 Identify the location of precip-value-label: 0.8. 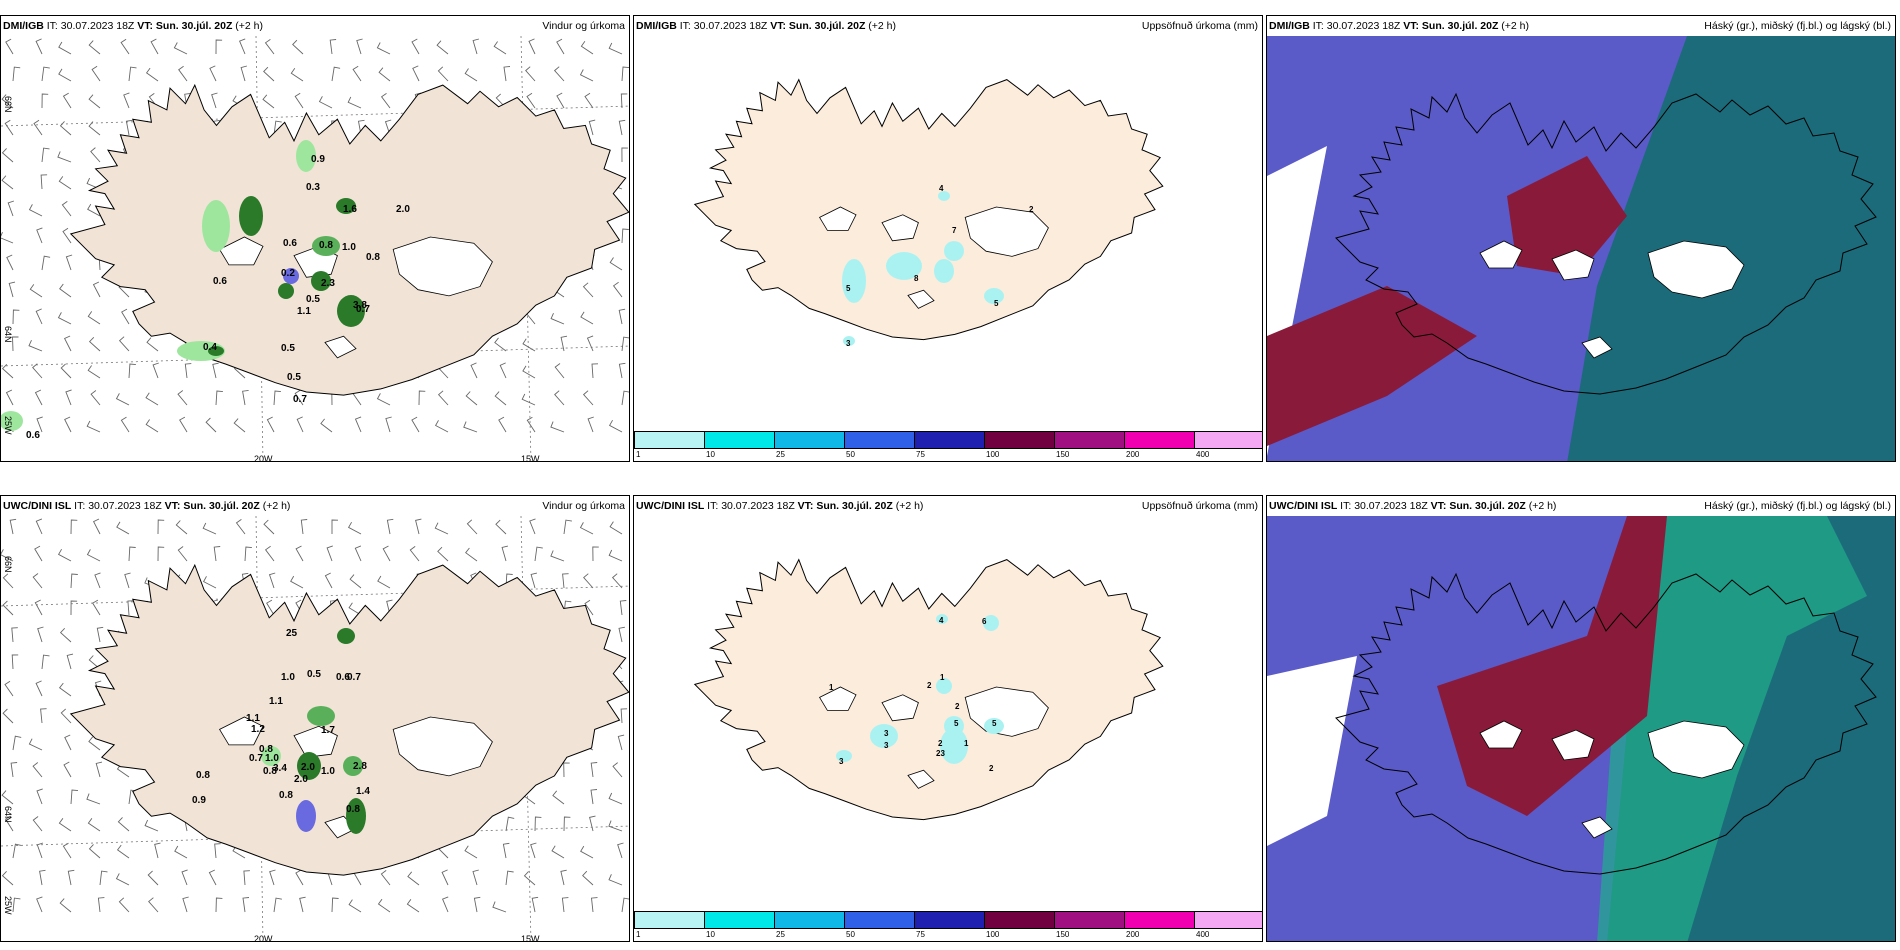
(353, 809).